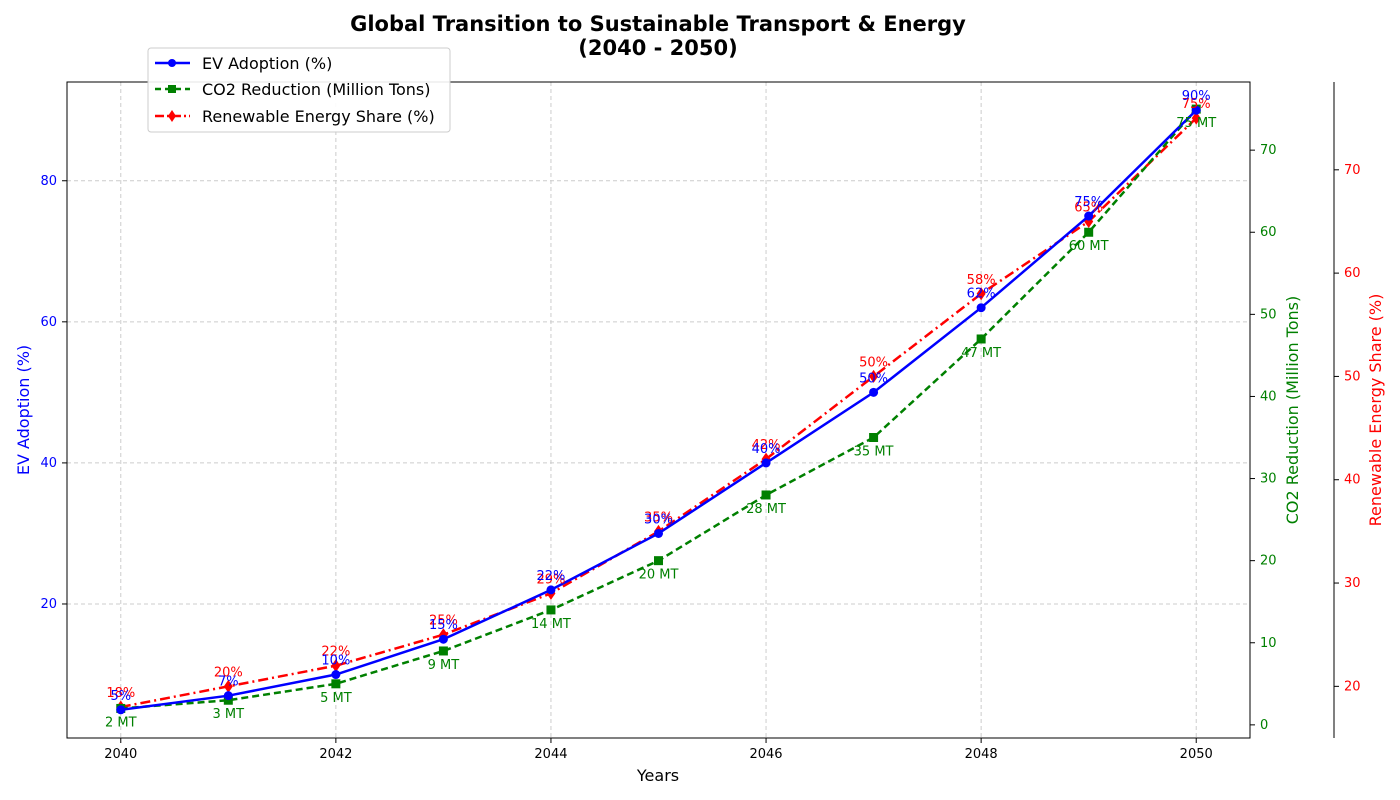 This screenshot has width=1400, height=800. I want to click on far-right-y-tick-label: 60, so click(1352, 273).